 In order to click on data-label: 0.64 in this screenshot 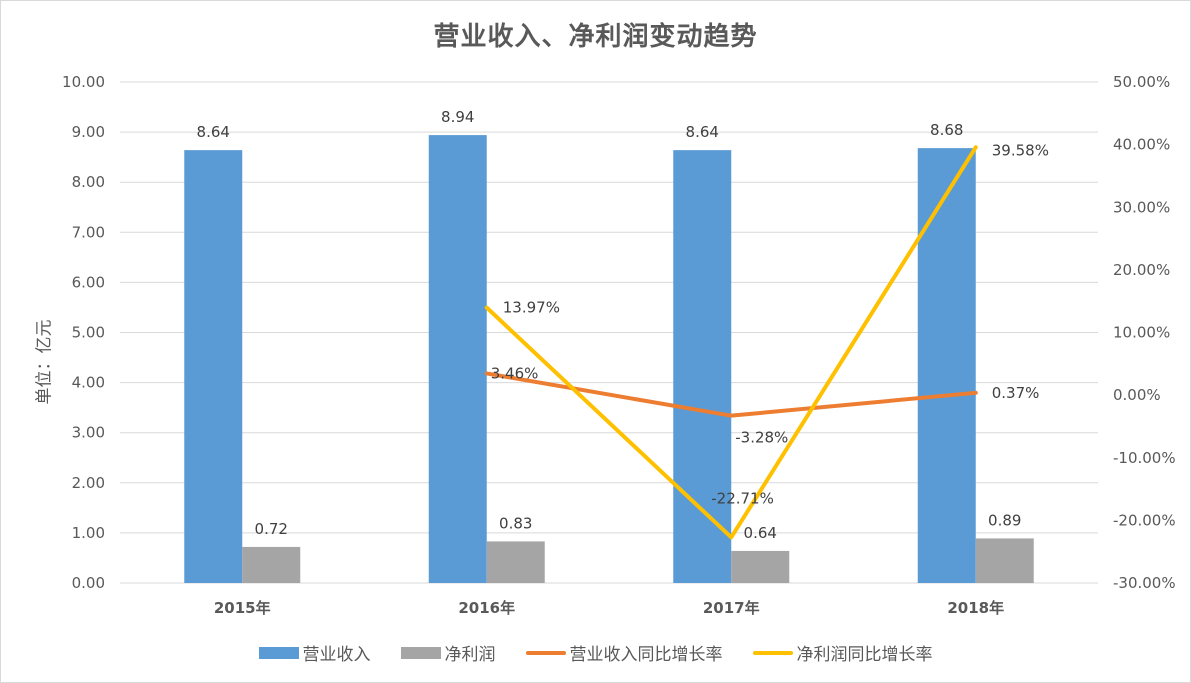, I will do `click(760, 533)`.